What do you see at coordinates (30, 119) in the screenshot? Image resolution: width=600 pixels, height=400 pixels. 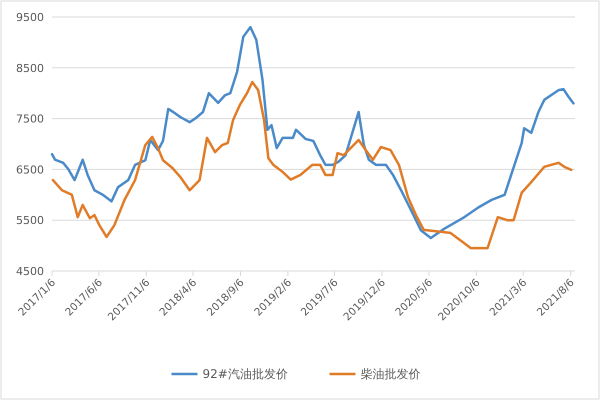 I see `y-tick-label: 7500` at bounding box center [30, 119].